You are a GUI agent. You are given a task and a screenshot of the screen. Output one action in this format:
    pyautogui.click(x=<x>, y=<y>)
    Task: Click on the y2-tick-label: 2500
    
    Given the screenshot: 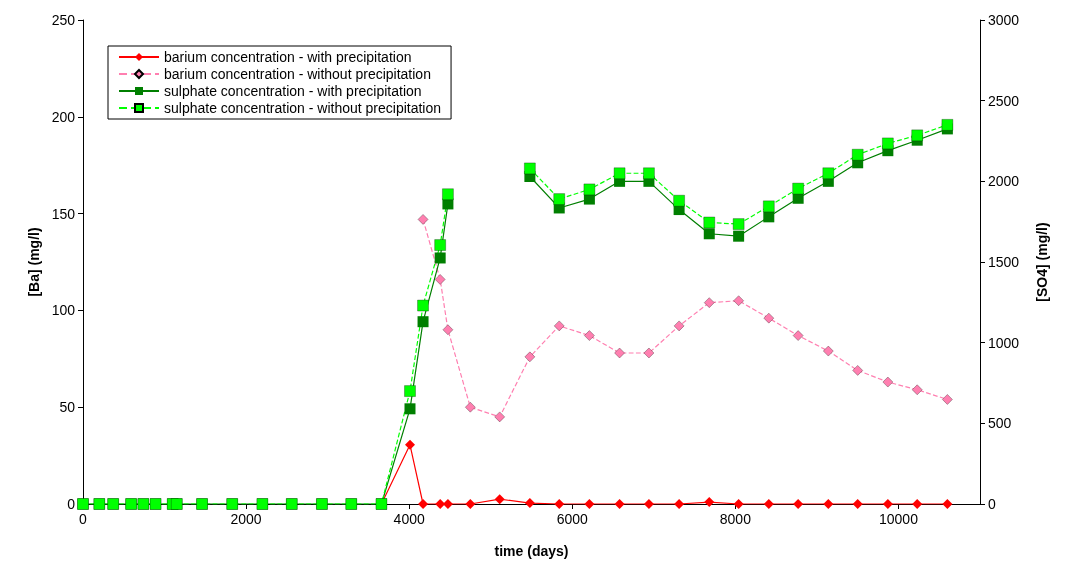 What is the action you would take?
    pyautogui.click(x=1004, y=100)
    